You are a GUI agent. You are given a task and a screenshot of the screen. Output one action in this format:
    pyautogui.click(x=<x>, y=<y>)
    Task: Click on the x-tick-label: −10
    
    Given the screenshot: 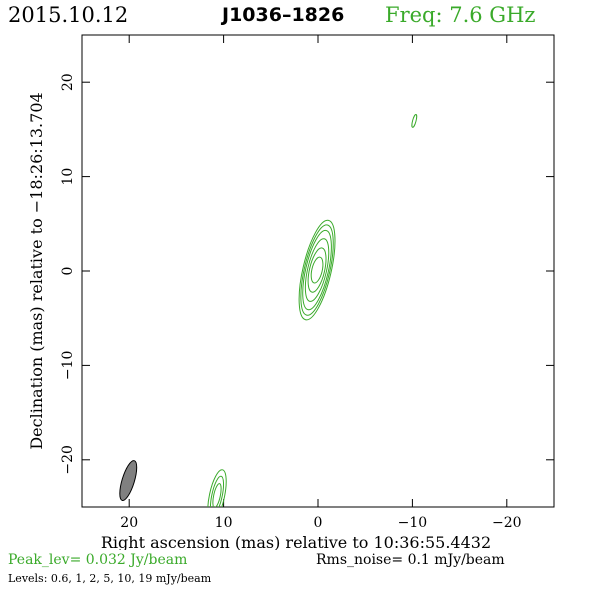 What is the action you would take?
    pyautogui.click(x=413, y=523)
    